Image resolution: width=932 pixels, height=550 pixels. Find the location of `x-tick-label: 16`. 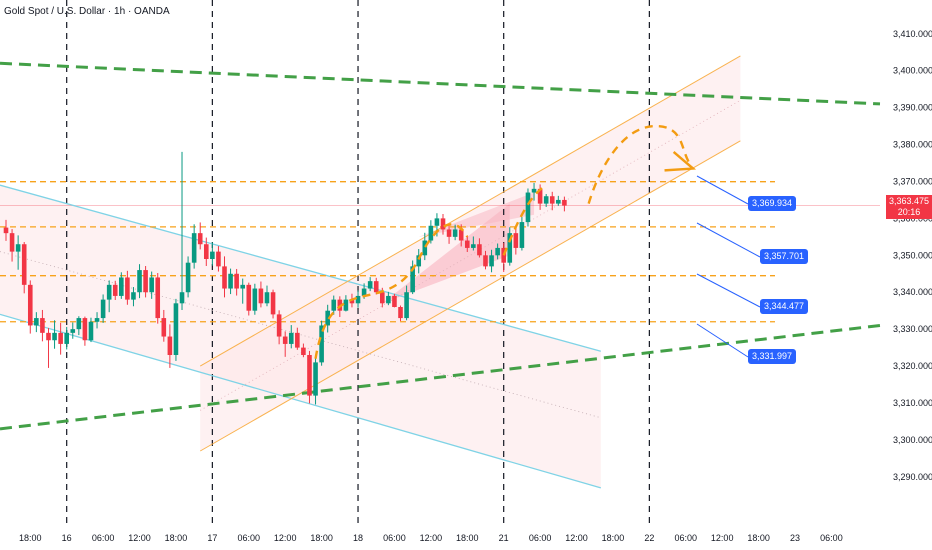

x-tick-label: 16 is located at coordinates (67, 538).